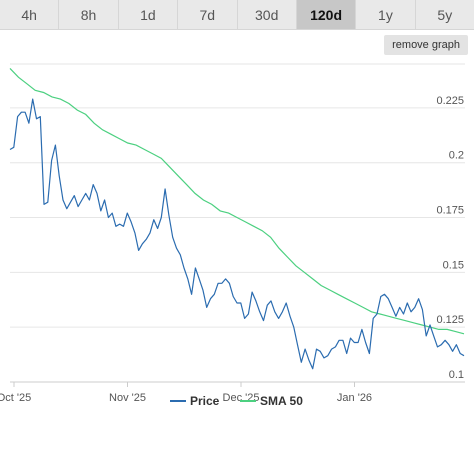 This screenshot has width=474, height=455. What do you see at coordinates (186, 393) in the screenshot?
I see `x-axis-ticks: Oct '25 Nov '25 Dec '25 Jan '26` at bounding box center [186, 393].